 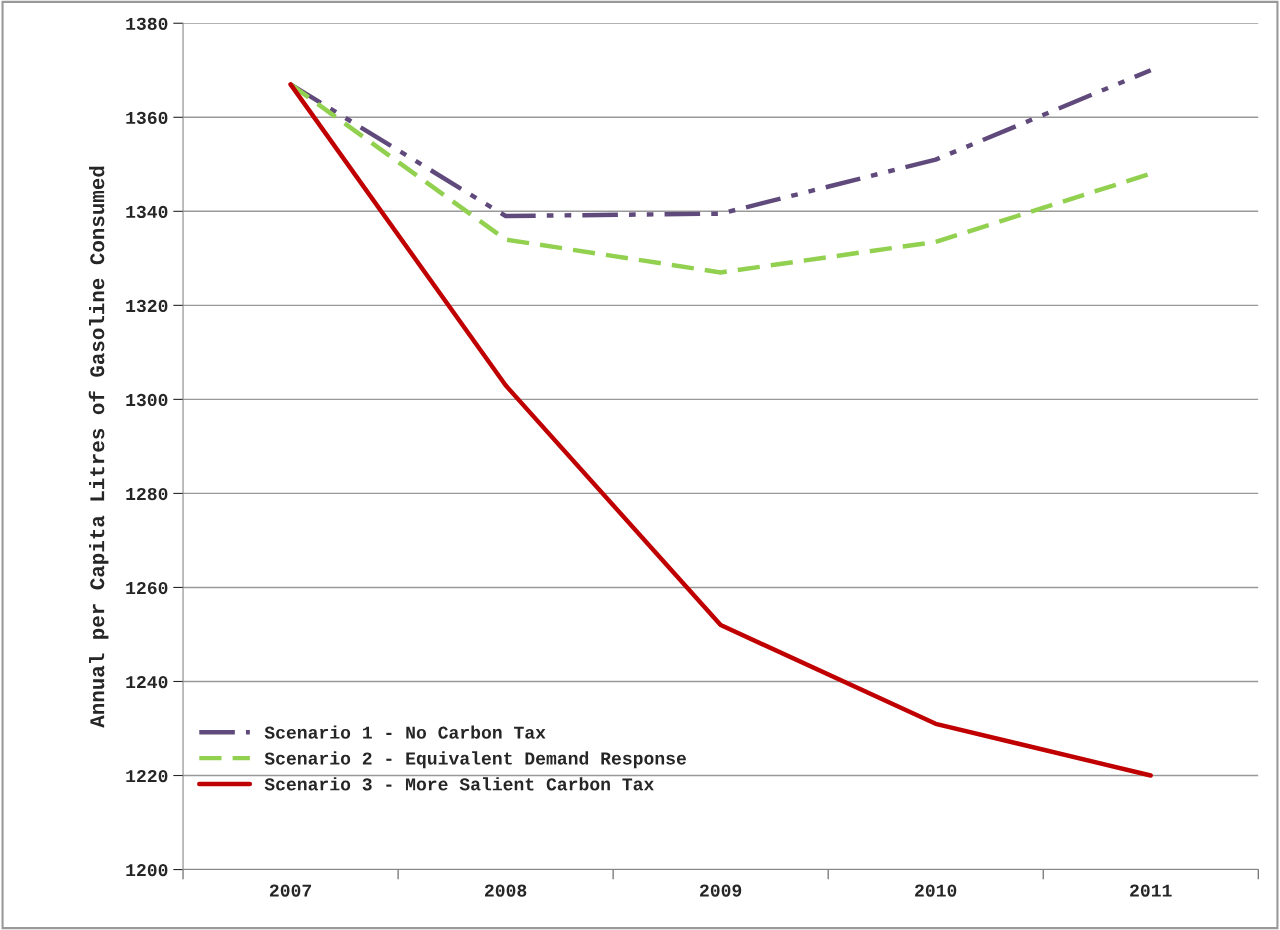 I want to click on x-tick-label: 2009, so click(x=721, y=890).